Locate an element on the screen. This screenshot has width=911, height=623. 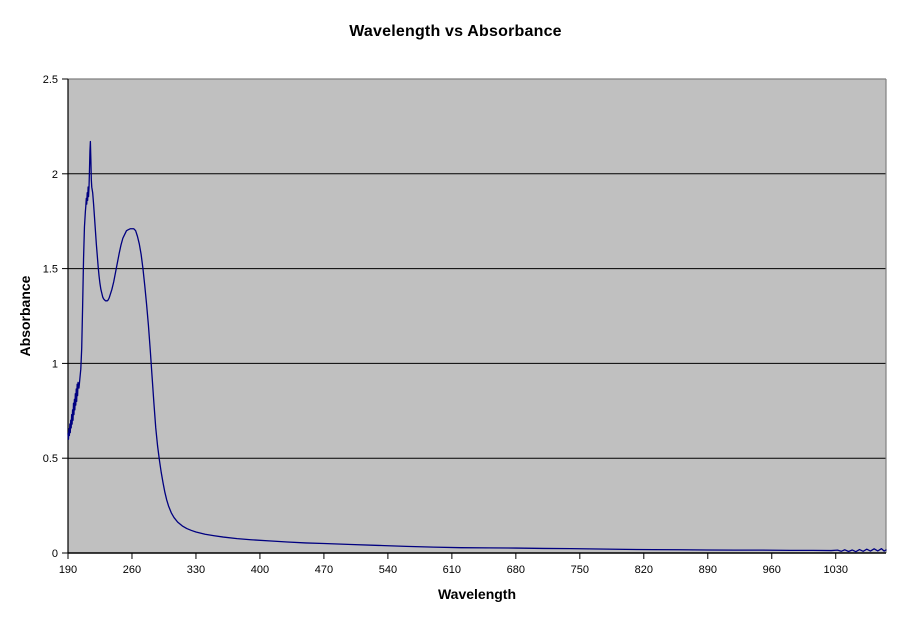
x-tick-label-330: 330 is located at coordinates (196, 570).